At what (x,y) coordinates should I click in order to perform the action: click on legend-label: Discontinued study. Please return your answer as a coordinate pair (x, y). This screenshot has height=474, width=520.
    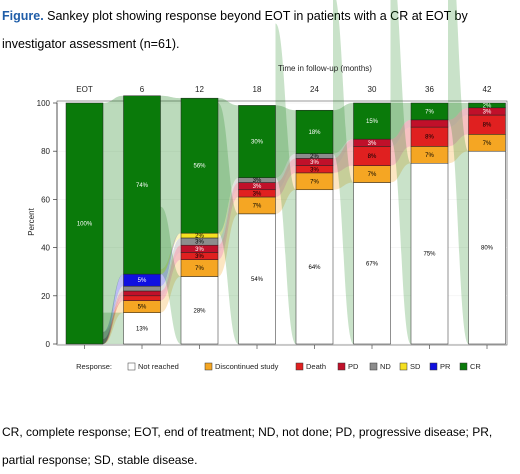
    Looking at the image, I should click on (247, 366).